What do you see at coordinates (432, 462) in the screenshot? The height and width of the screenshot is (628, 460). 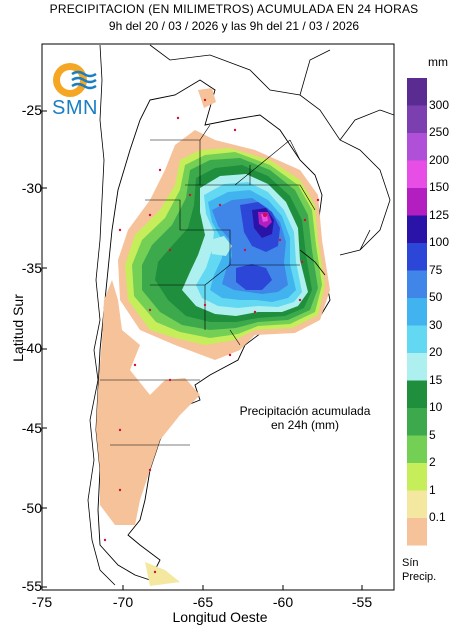 I see `legend-level-label: 2` at bounding box center [432, 462].